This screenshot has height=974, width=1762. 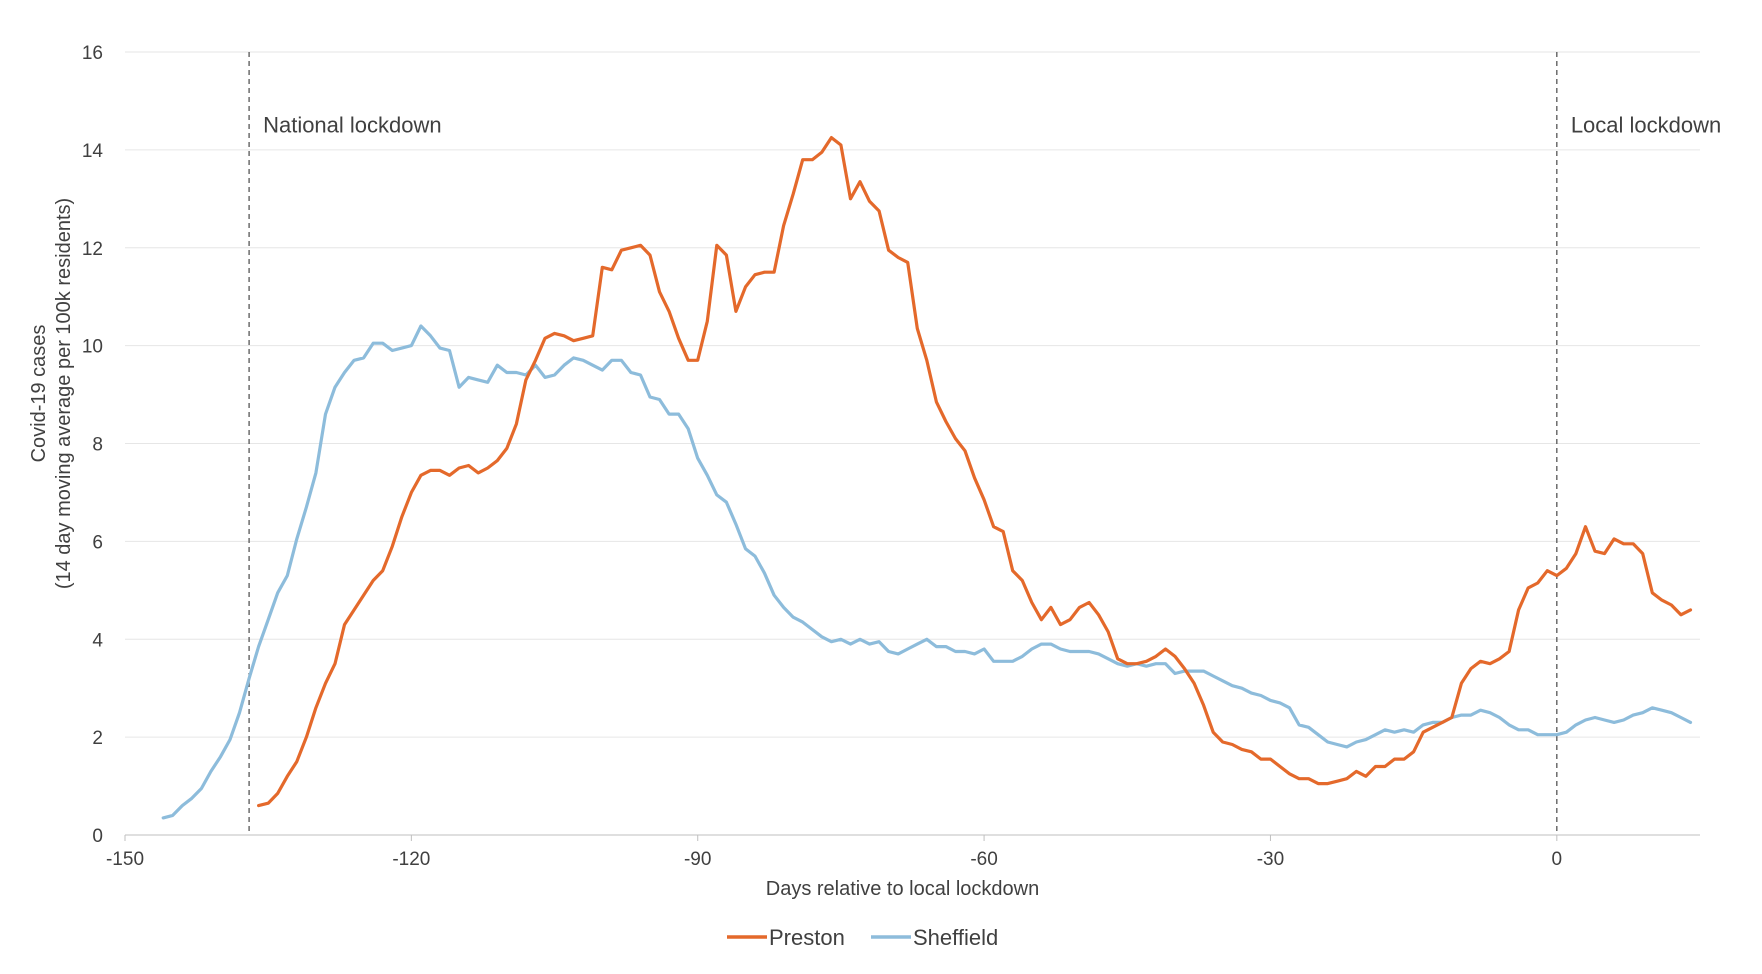 I want to click on y-tick-label: 4, so click(x=97, y=640).